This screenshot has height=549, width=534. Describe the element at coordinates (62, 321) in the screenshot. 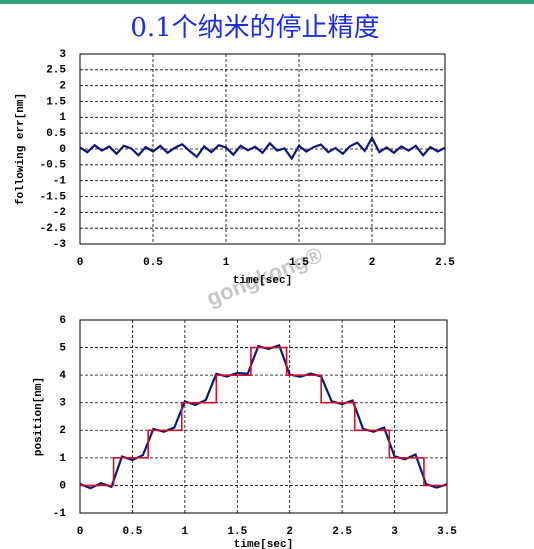

I see `y-tick-label: 6` at that location.